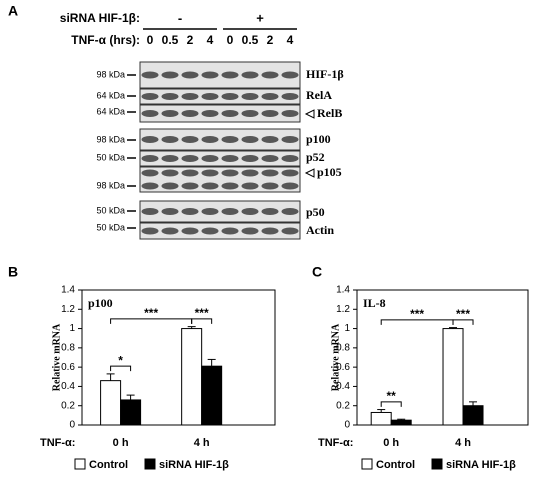 Image resolution: width=550 pixels, height=485 pixels. What do you see at coordinates (121, 443) in the screenshot?
I see `x-tick-label: 0 h` at bounding box center [121, 443].